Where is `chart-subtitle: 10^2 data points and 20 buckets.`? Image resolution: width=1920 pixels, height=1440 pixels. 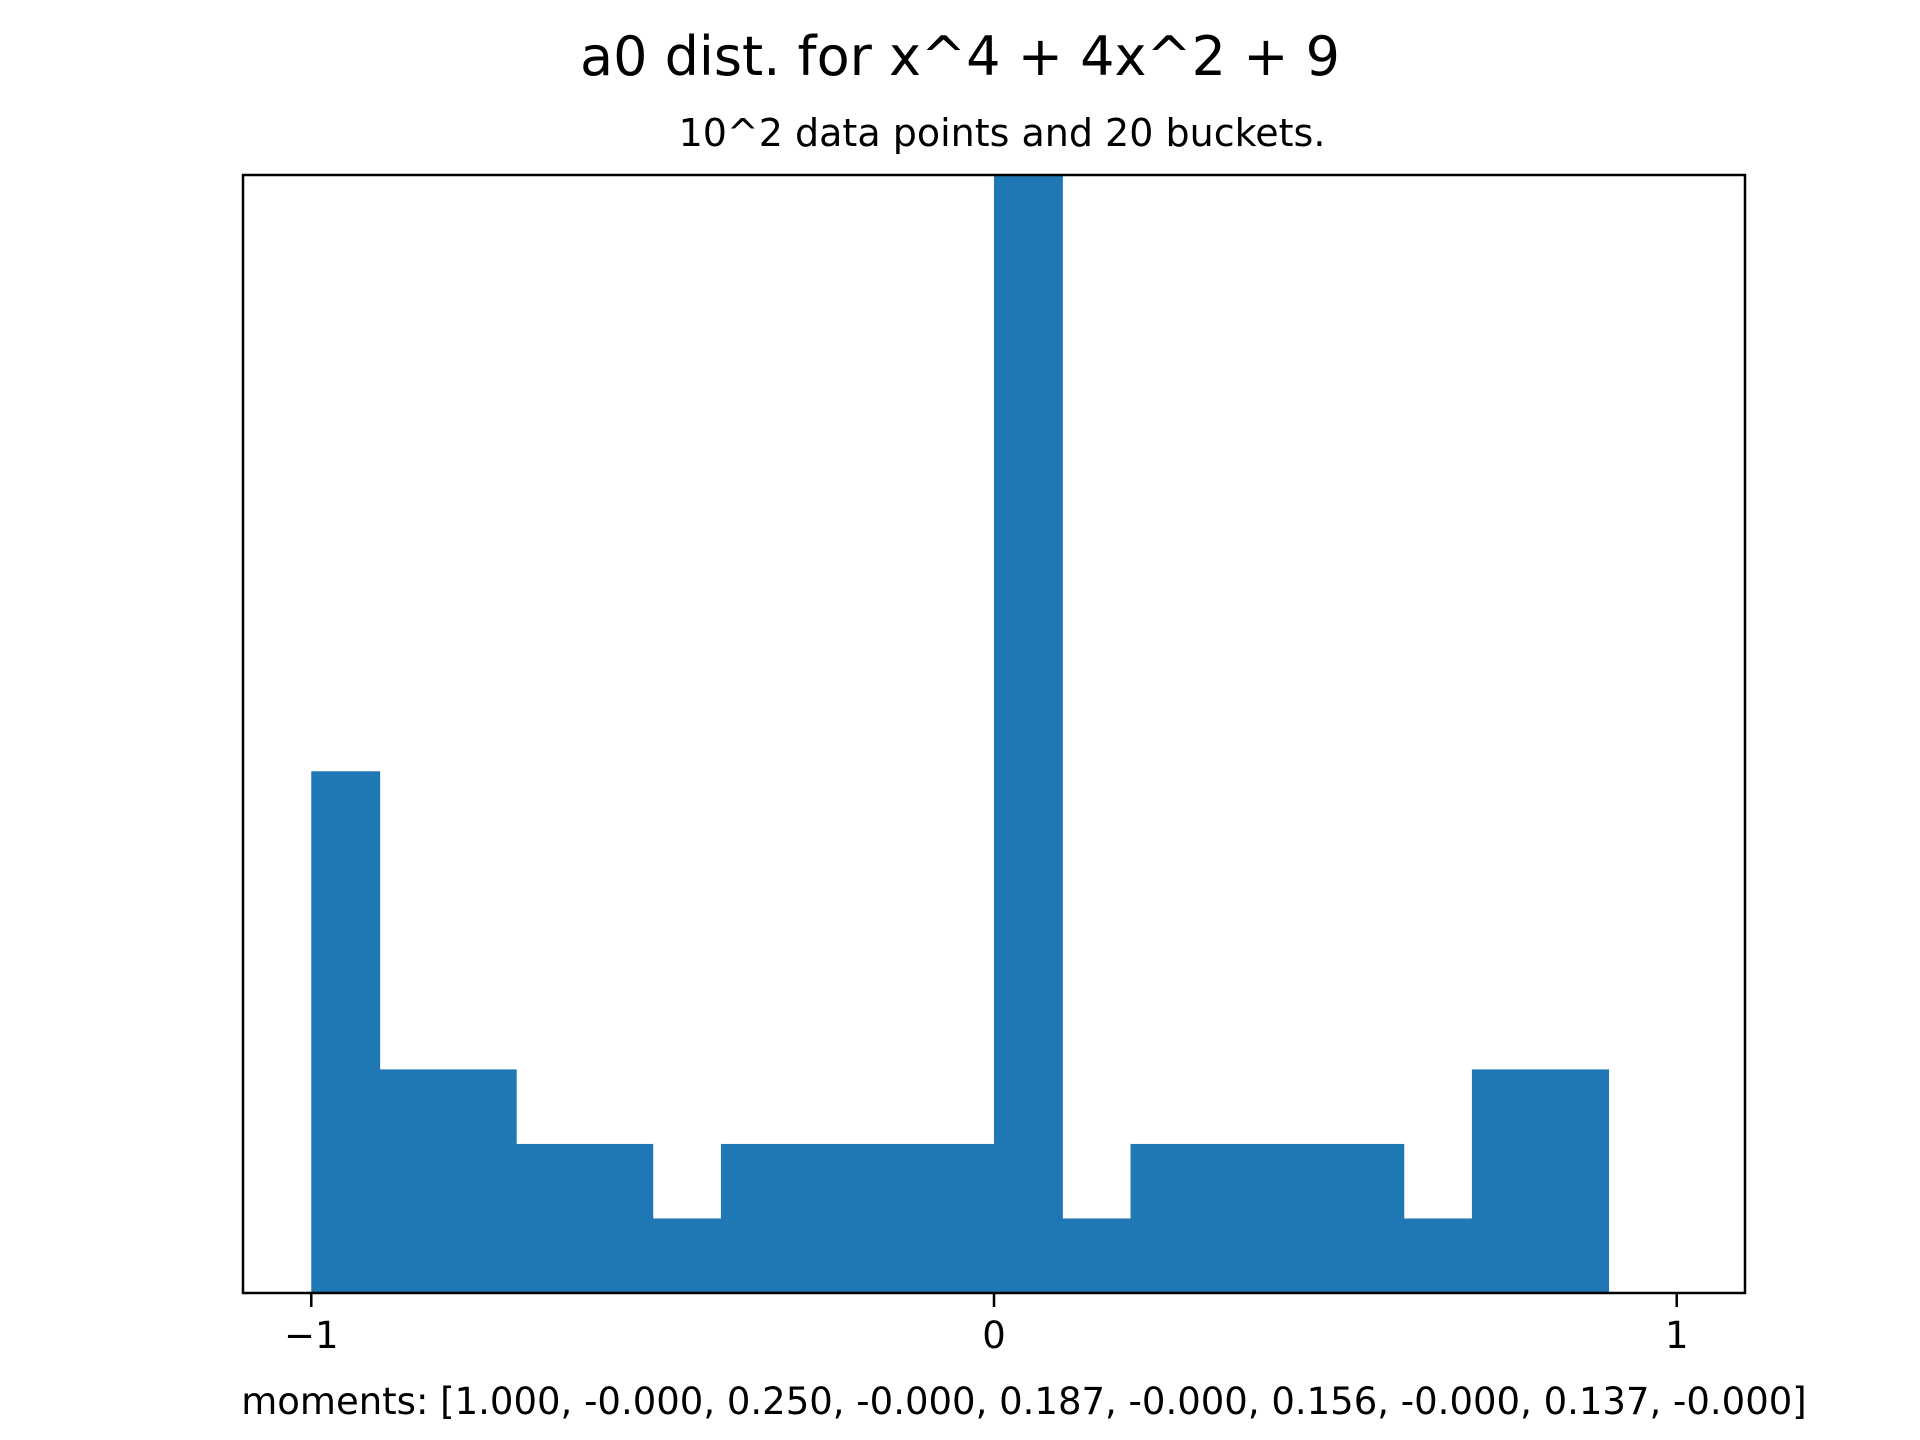 chart-subtitle: 10^2 data points and 20 buckets. is located at coordinates (1002, 133).